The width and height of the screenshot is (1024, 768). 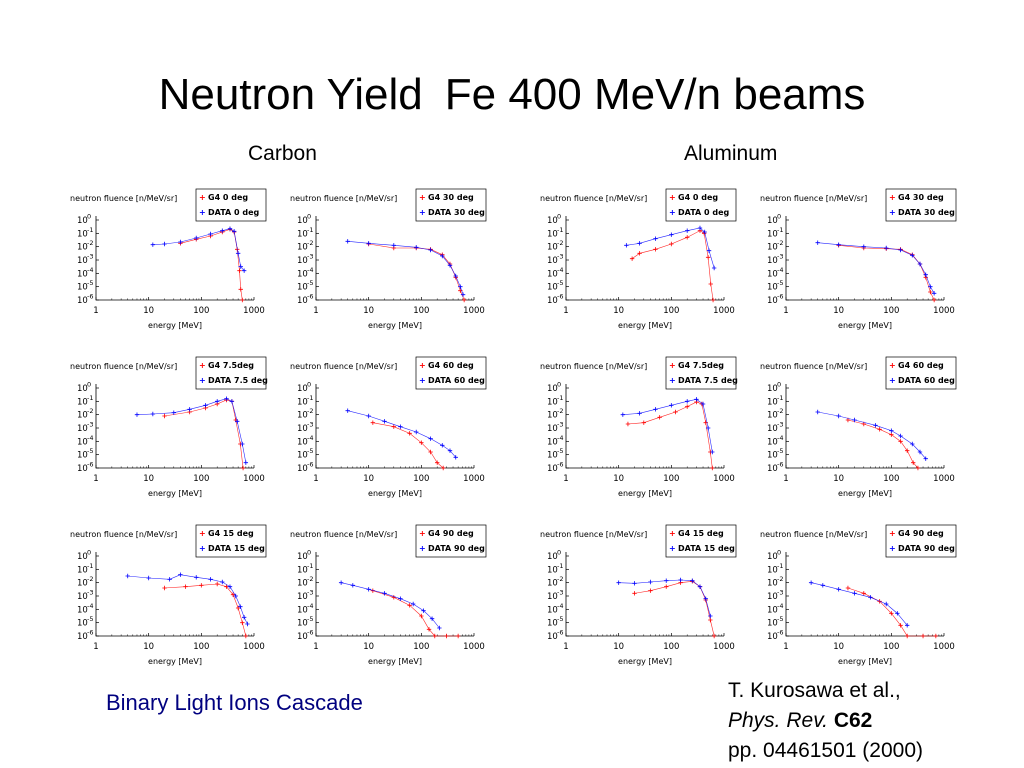 I want to click on legend-label-g4: G4 90 deg, so click(x=921, y=533).